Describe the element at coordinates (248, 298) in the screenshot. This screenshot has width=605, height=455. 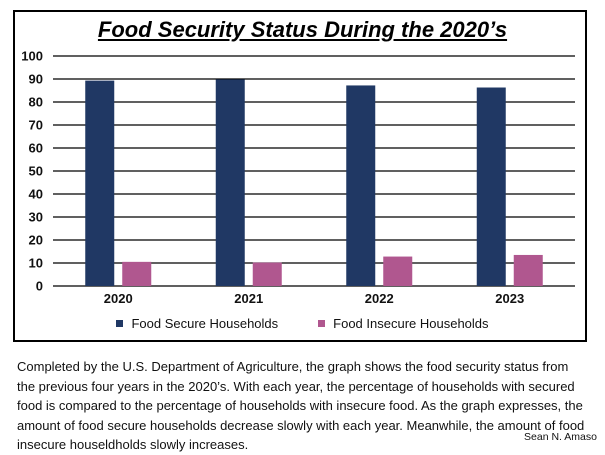
I see `x-tick-label: 2021` at that location.